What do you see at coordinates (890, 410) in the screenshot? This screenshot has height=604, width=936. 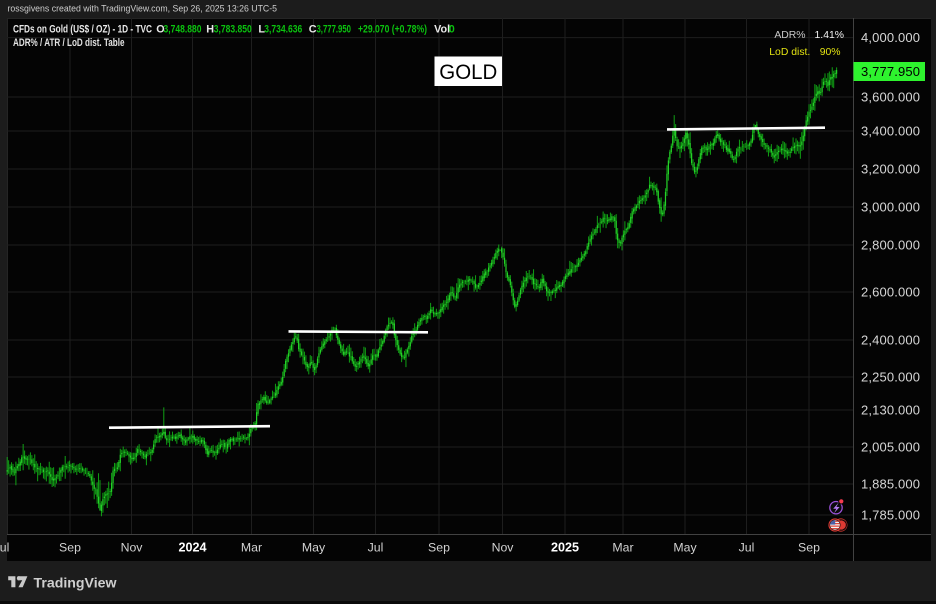 I see `svg-text: 2,130.000` at bounding box center [890, 410].